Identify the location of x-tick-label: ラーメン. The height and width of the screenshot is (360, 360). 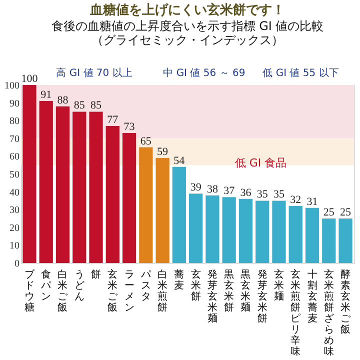
(129, 292).